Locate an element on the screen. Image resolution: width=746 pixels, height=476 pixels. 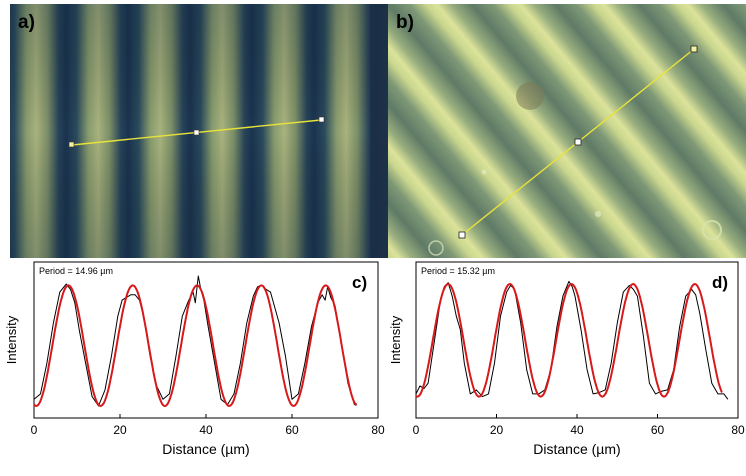
panel-letter-b: b) is located at coordinates (405, 22).